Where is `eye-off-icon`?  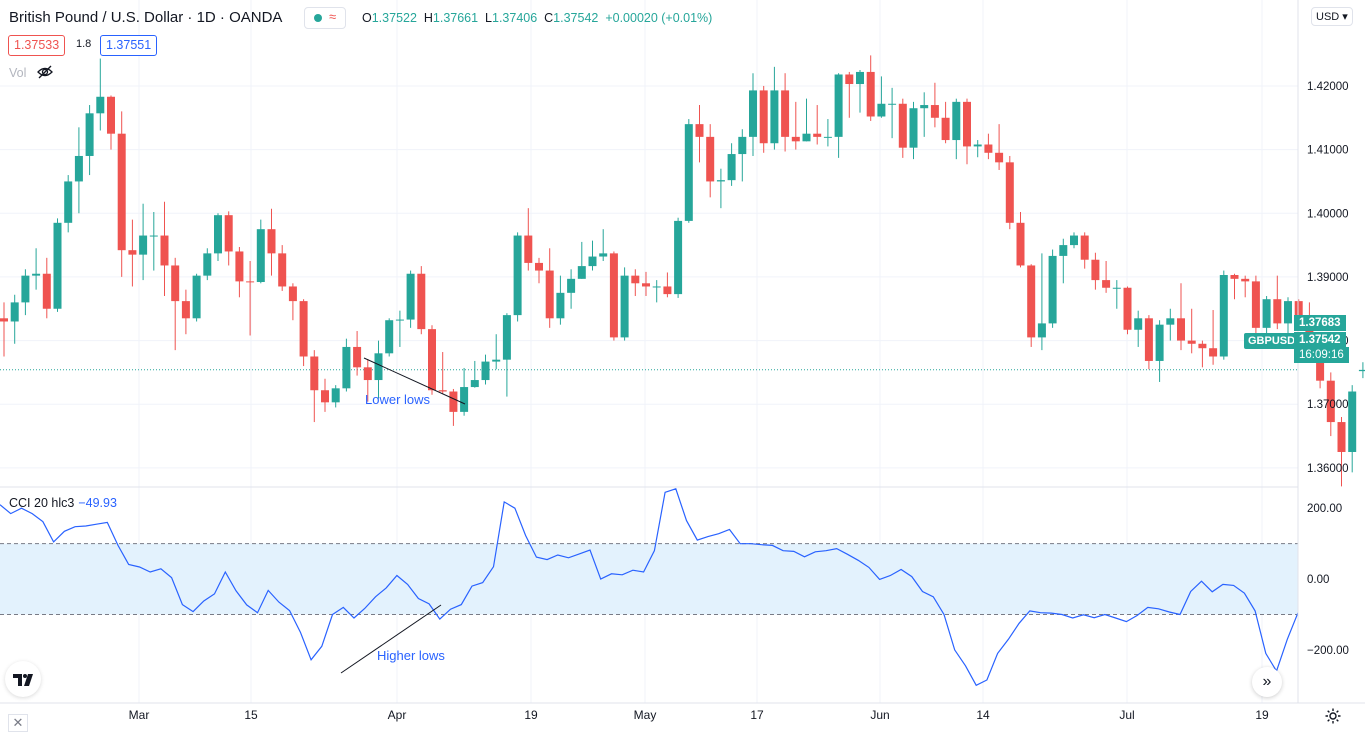 eye-off-icon is located at coordinates (45, 72).